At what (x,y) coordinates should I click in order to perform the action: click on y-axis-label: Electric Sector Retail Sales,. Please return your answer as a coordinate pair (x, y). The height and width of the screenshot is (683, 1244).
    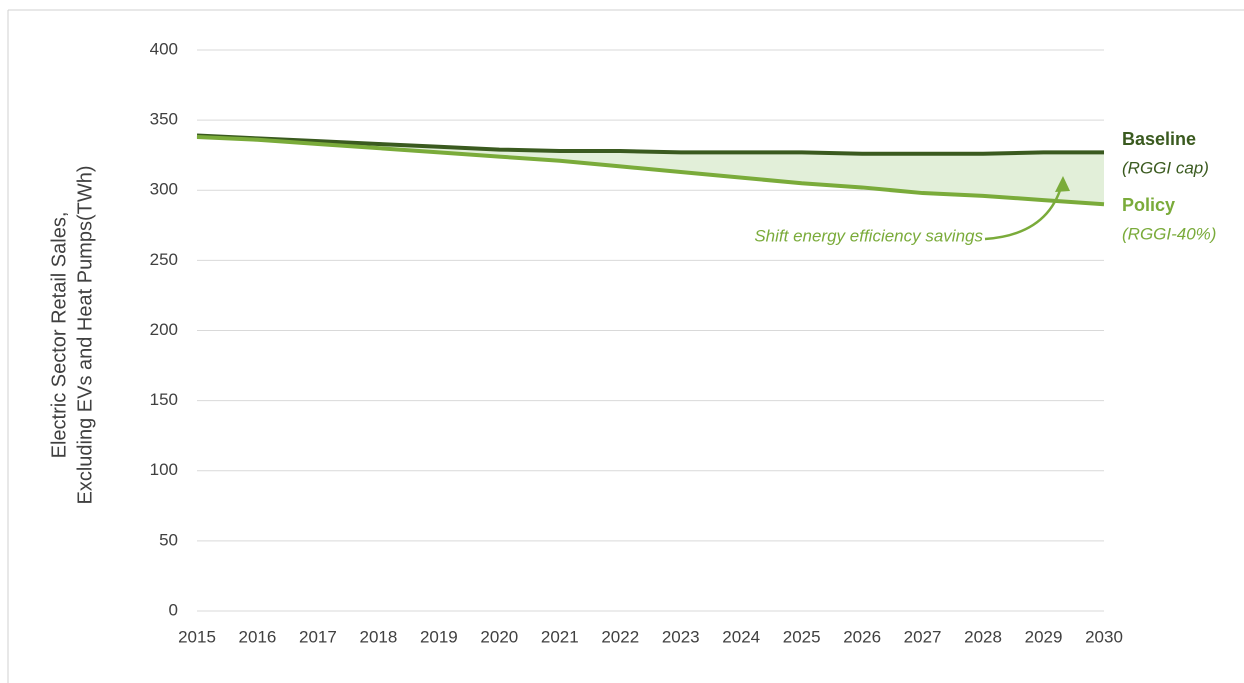
    Looking at the image, I should click on (59, 335).